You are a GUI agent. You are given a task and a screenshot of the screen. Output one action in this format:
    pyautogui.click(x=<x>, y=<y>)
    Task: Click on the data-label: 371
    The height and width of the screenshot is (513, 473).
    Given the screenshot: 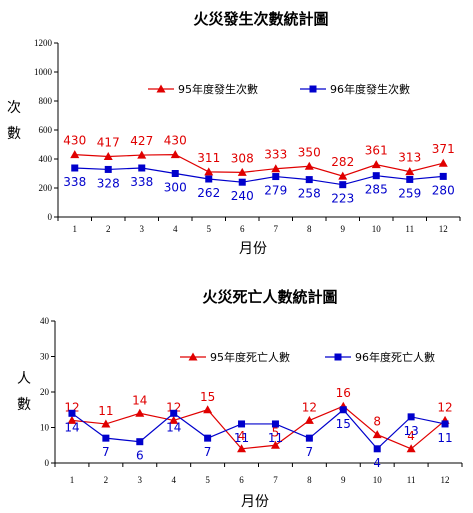 What is the action you would take?
    pyautogui.click(x=443, y=149)
    